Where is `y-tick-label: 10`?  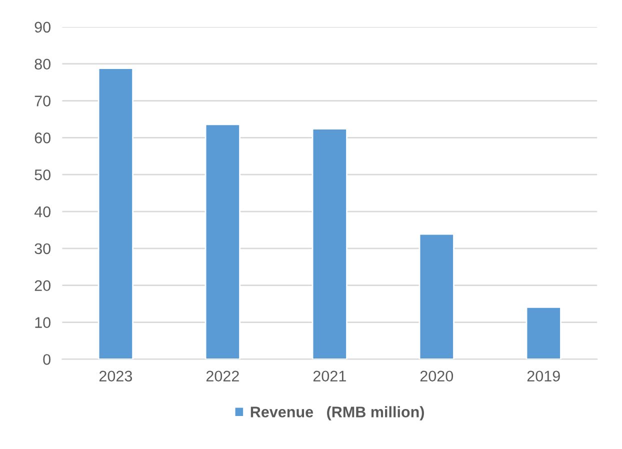 y-tick-label: 10 is located at coordinates (42, 322).